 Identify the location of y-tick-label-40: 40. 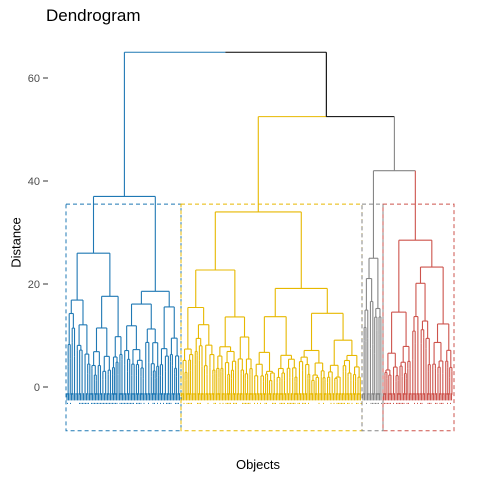
(34, 182).